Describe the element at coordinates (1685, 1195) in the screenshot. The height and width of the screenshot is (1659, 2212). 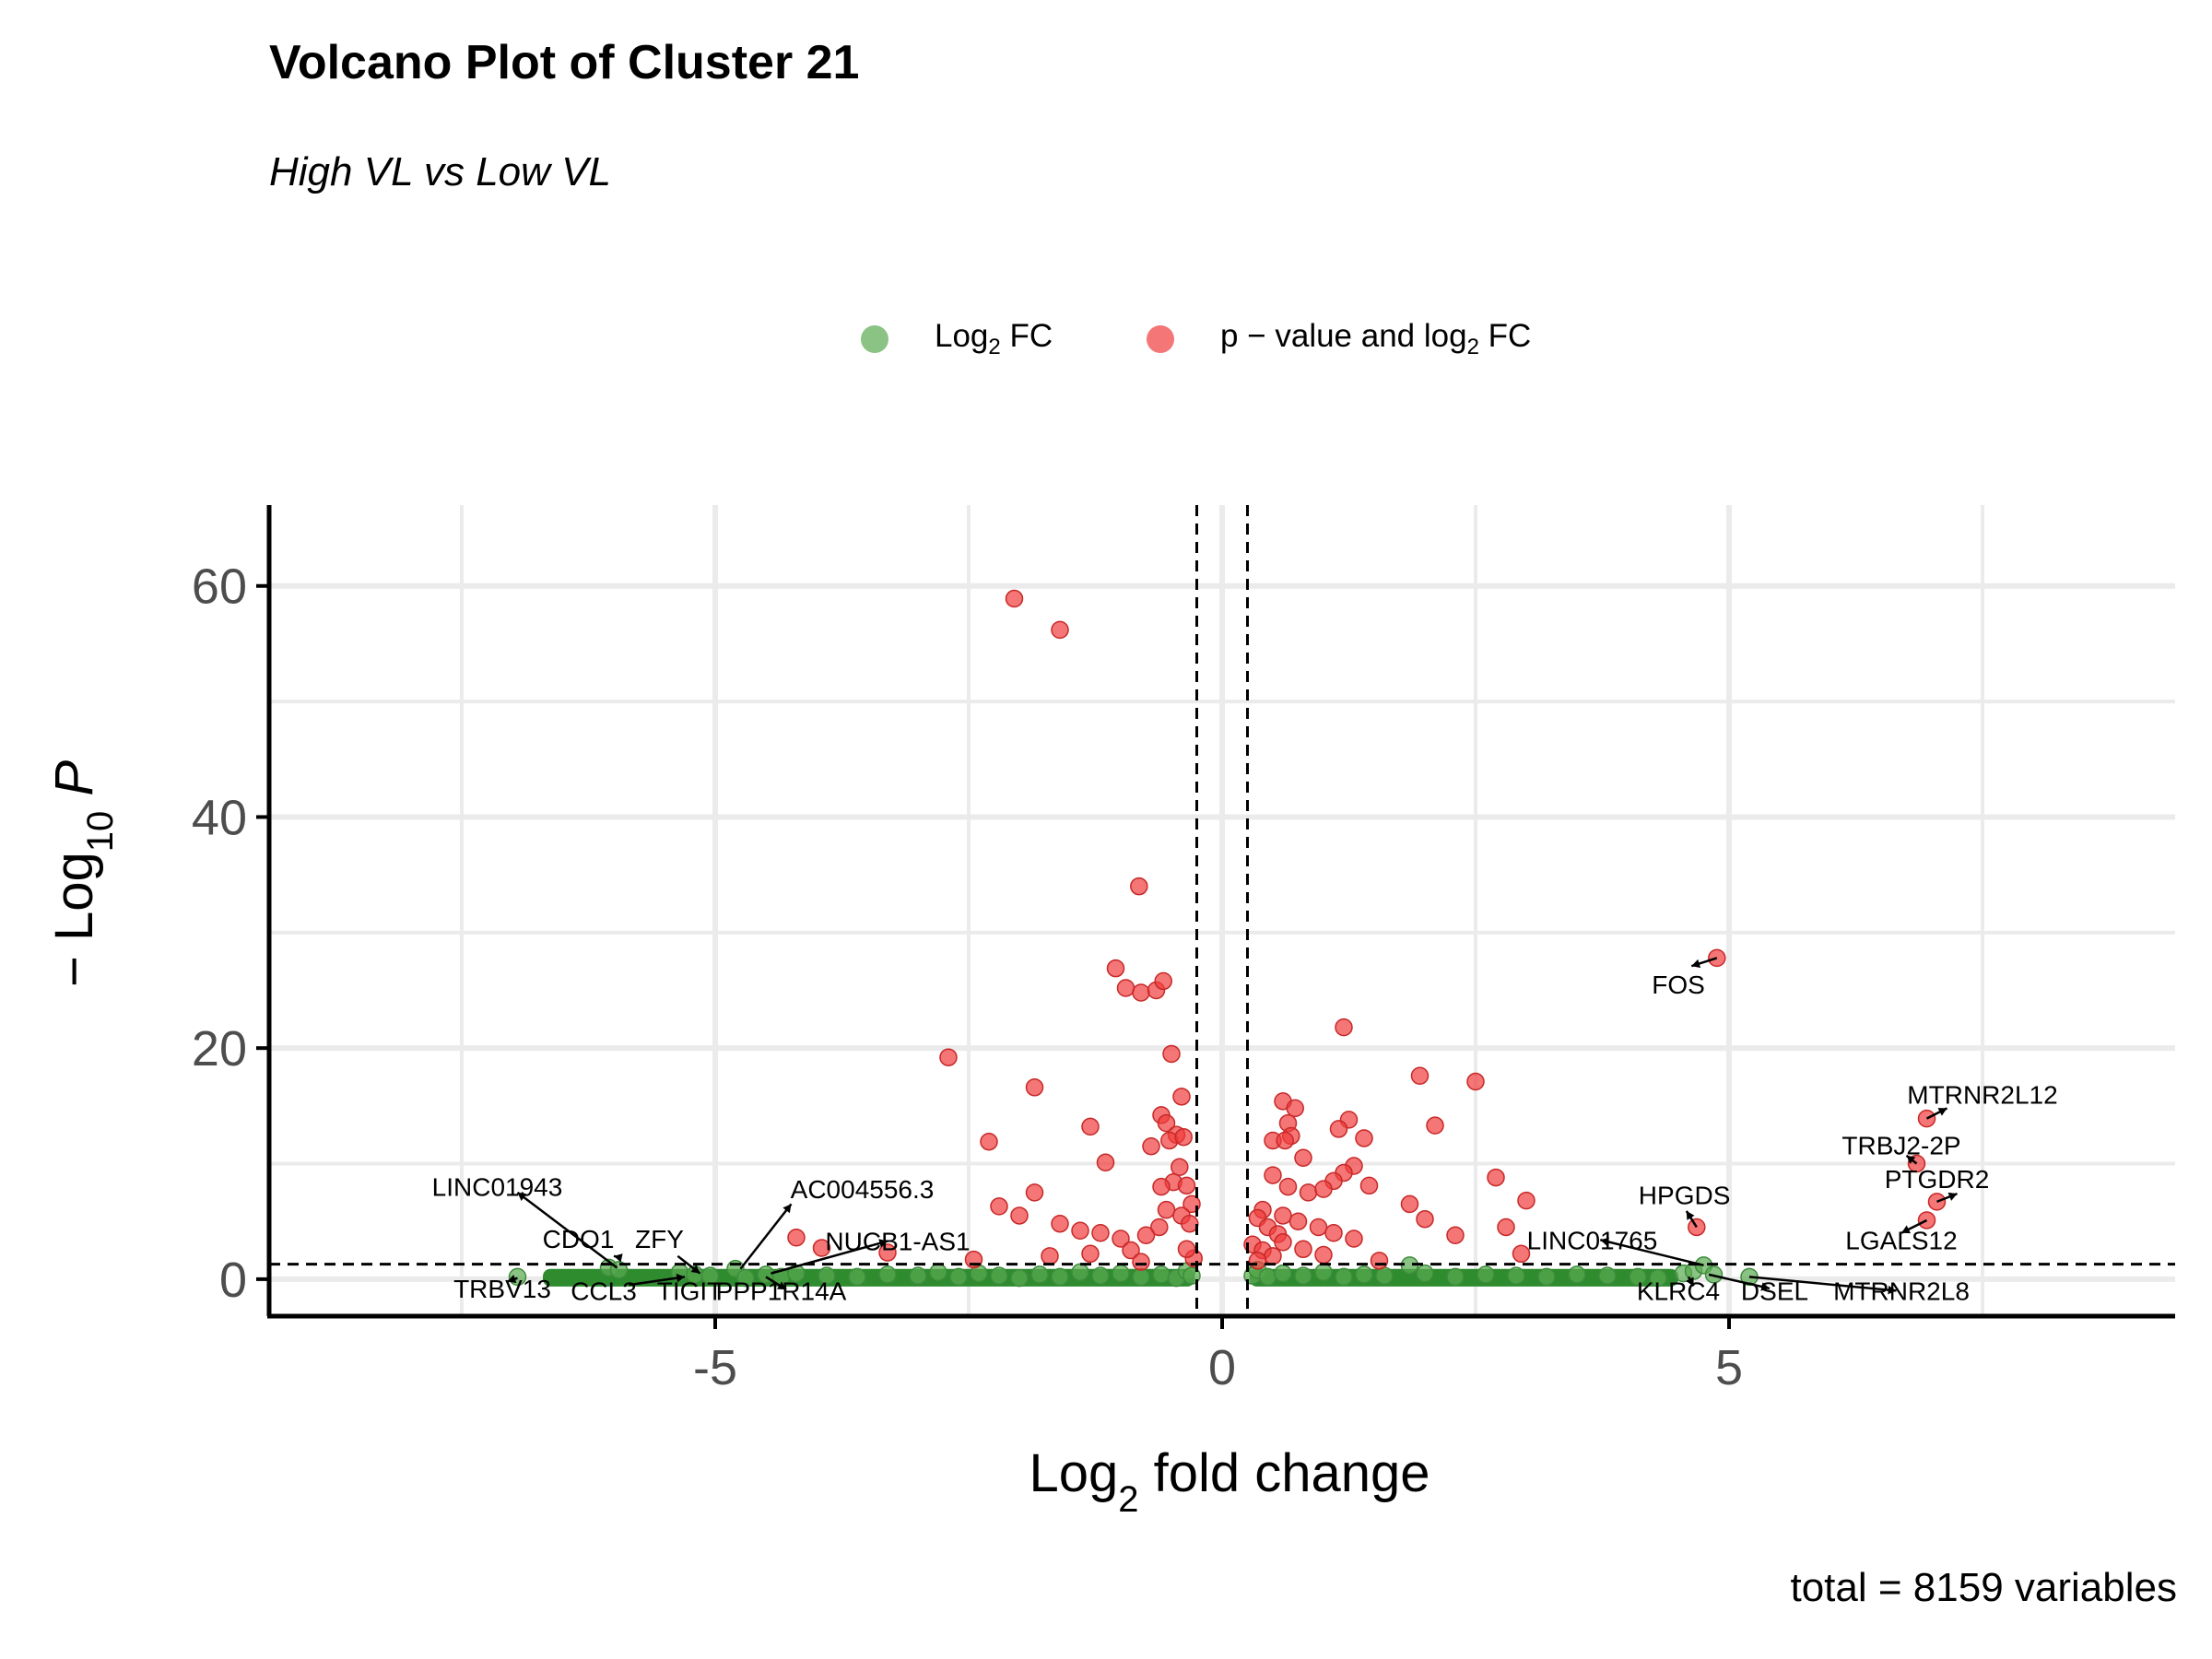
I see `gene-label: HPGDS` at that location.